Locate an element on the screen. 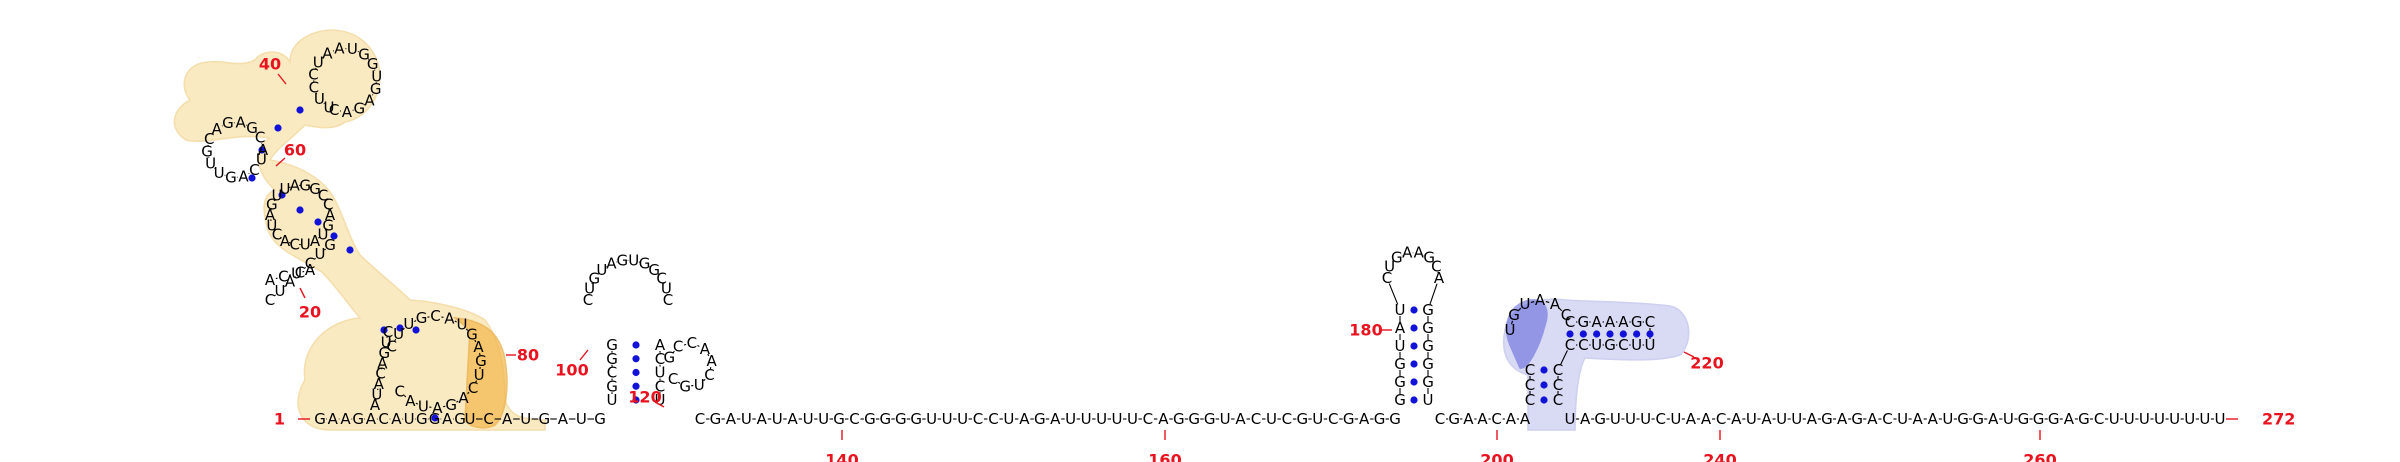 The image size is (2400, 462). position-number: 20 is located at coordinates (310, 312).